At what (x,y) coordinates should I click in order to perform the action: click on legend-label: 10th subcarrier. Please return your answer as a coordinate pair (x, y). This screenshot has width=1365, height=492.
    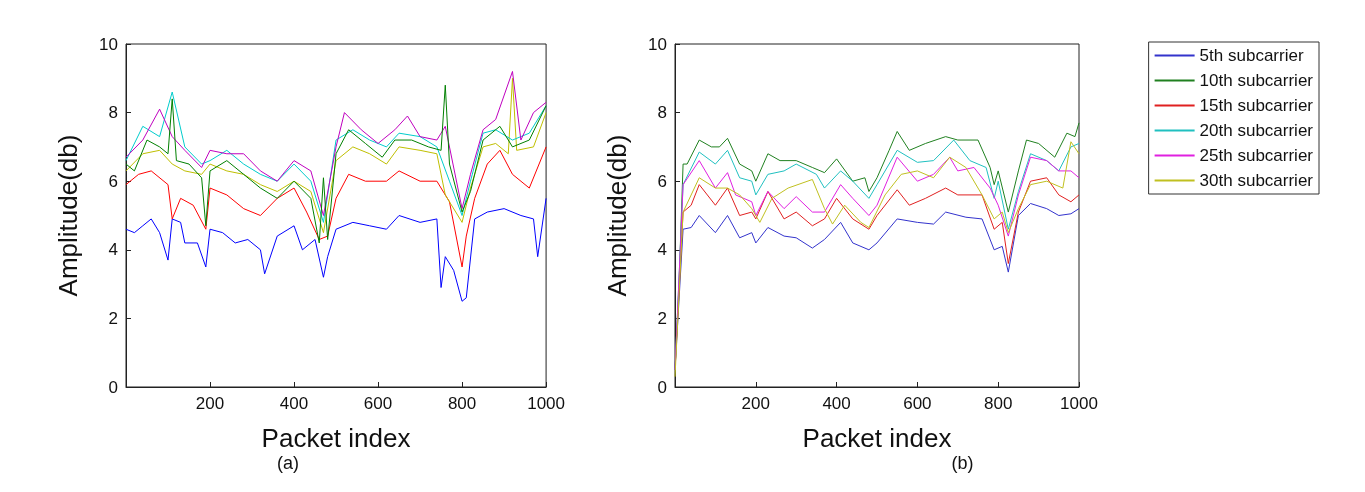
    Looking at the image, I should click on (1256, 80).